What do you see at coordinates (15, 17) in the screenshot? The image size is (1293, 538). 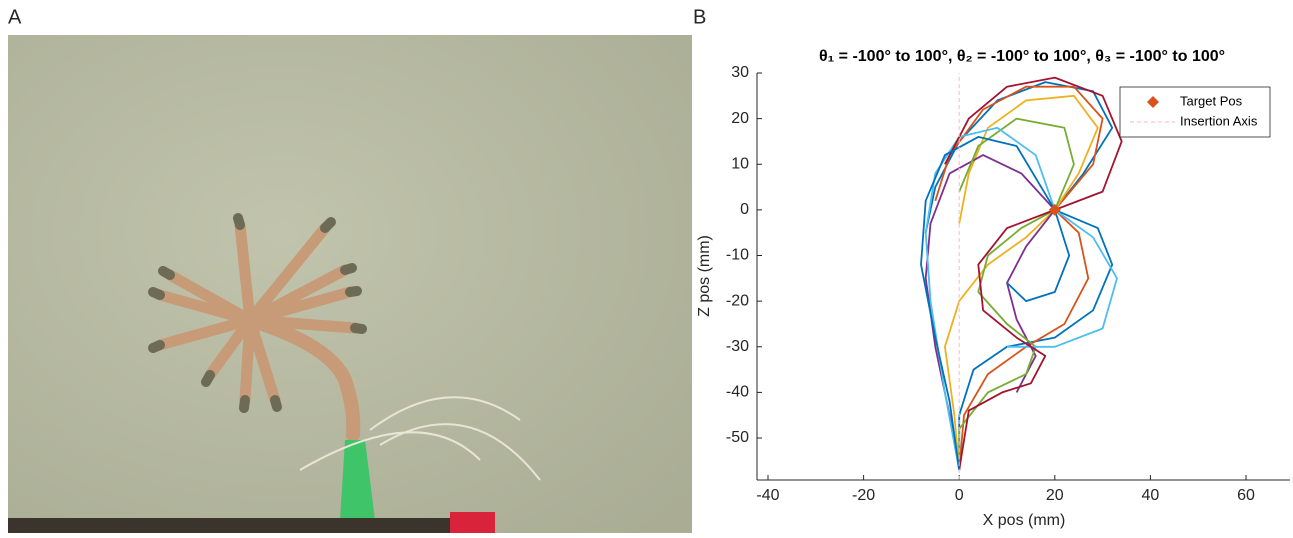 I see `panel-label: A` at bounding box center [15, 17].